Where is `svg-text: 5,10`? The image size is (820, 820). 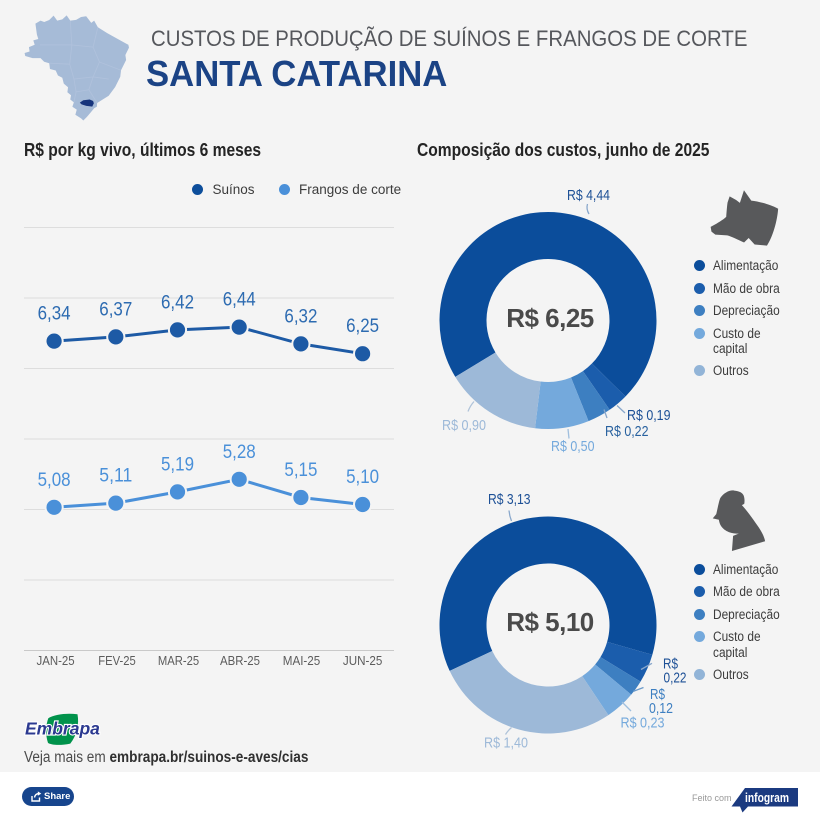 svg-text: 5,10 is located at coordinates (362, 477).